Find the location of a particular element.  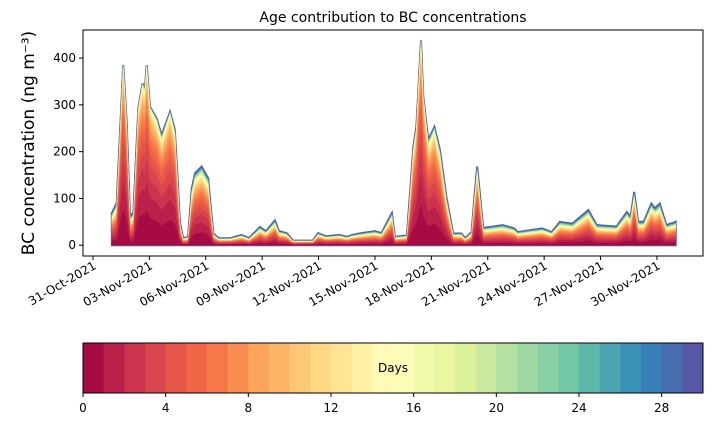

colorbar-frame is located at coordinates (393, 368).